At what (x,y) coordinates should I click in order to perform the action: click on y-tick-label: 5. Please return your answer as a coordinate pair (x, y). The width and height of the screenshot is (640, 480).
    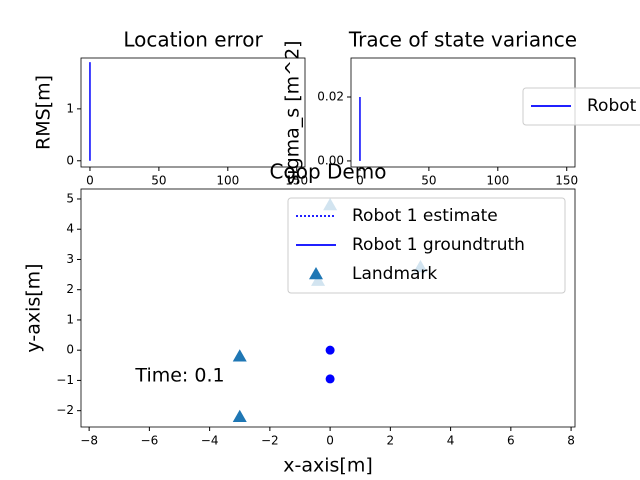
    Looking at the image, I should click on (70, 198).